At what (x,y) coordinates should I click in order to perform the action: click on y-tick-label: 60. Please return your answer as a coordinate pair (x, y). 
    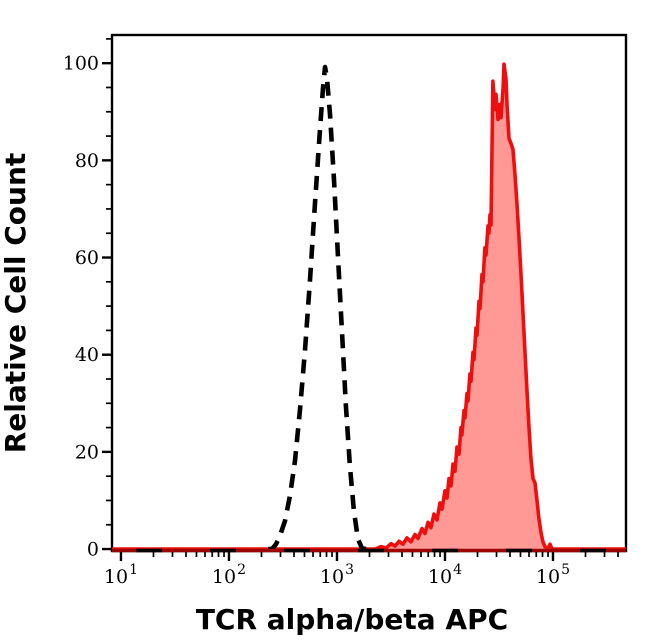
    Looking at the image, I should click on (87, 258).